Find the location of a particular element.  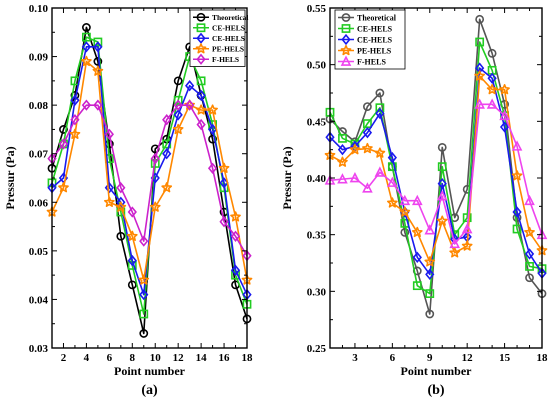

x-tick-label: 15 is located at coordinates (505, 358).